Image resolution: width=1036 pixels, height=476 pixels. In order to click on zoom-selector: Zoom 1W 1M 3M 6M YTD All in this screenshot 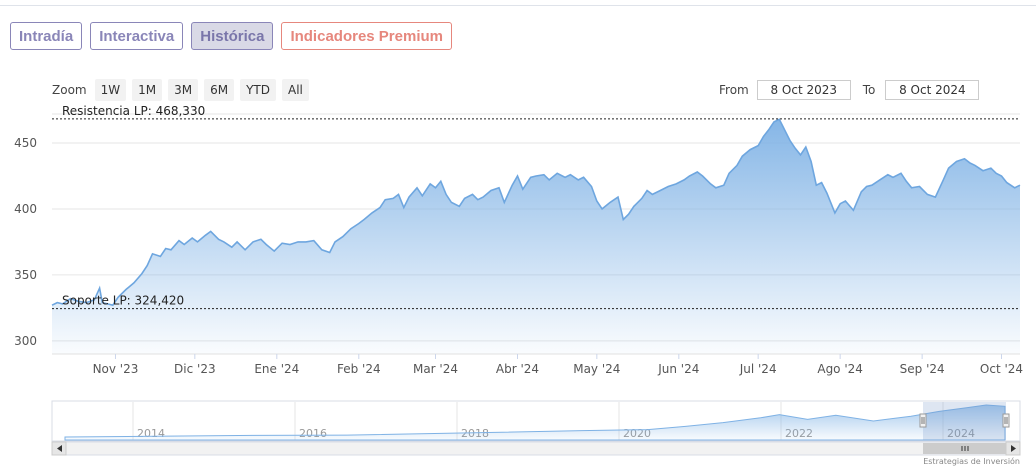, I will do `click(180, 90)`.